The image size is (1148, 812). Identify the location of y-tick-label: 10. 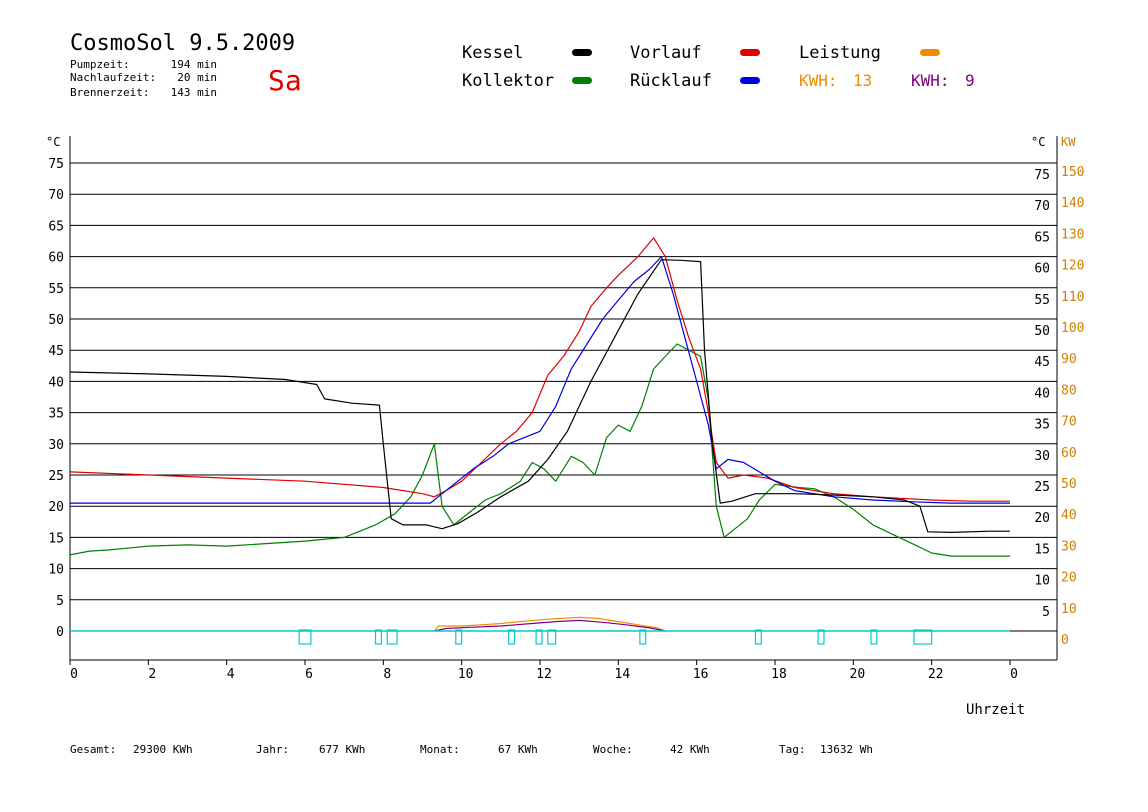
(56, 570).